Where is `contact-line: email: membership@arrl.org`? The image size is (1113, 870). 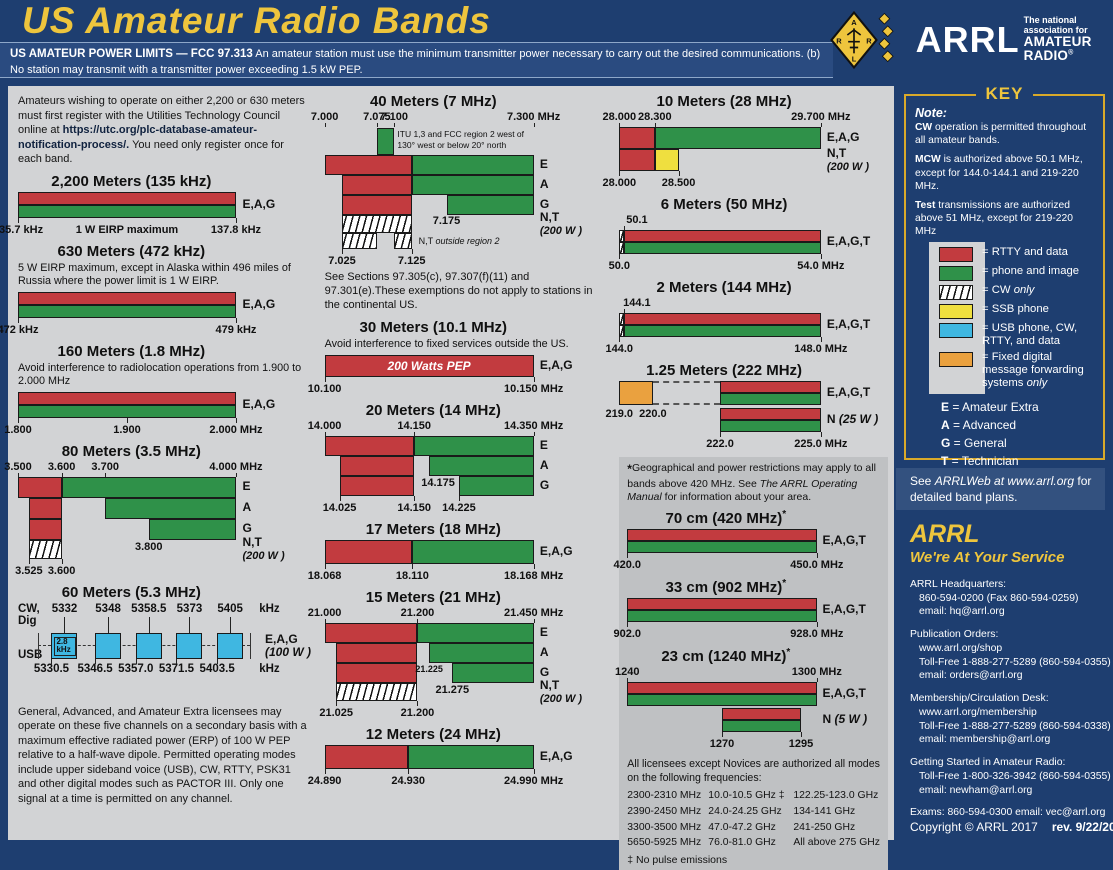 contact-line: email: membership@arrl.org is located at coordinates (985, 740).